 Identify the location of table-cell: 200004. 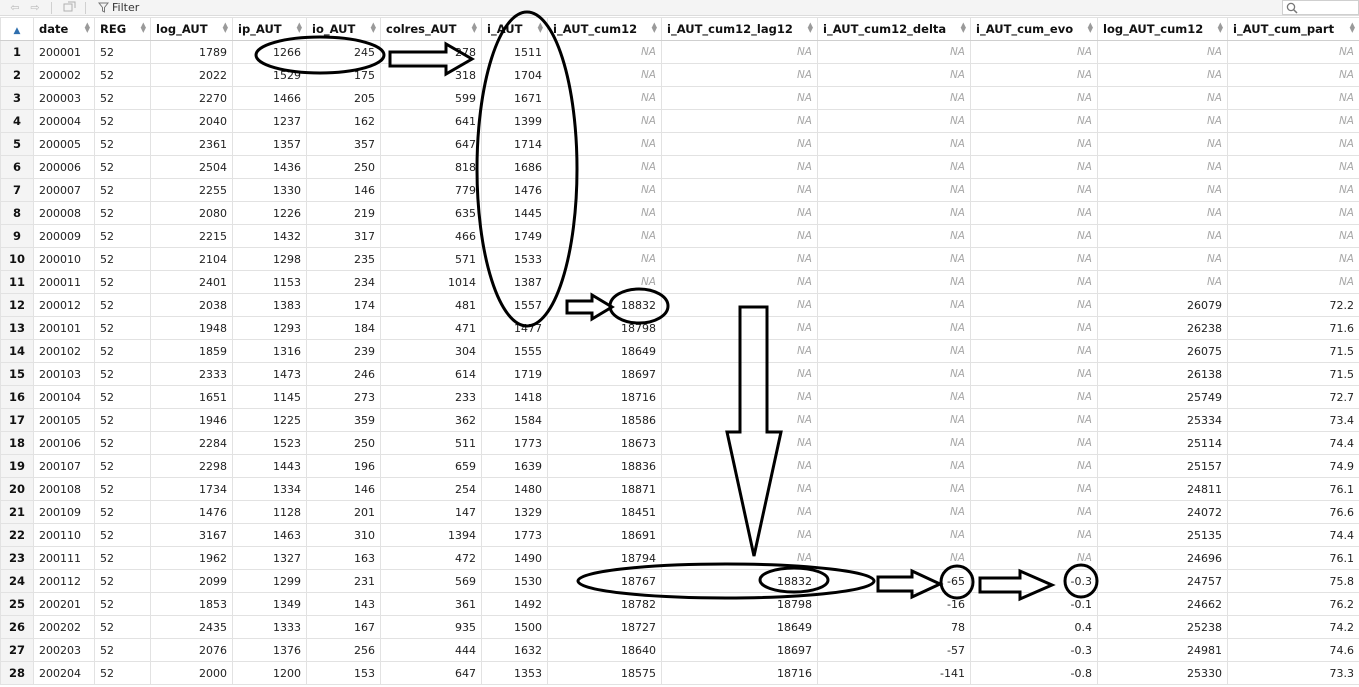
(64, 121).